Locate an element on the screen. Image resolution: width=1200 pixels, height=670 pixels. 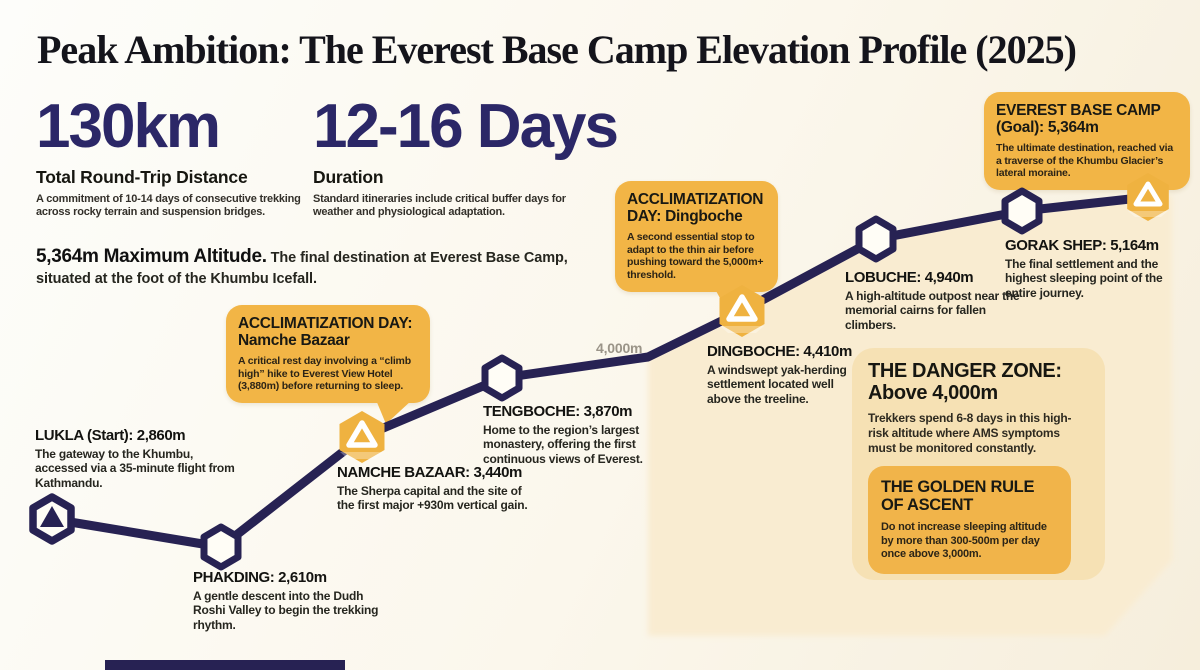
bottom-accent-bar is located at coordinates (225, 665).